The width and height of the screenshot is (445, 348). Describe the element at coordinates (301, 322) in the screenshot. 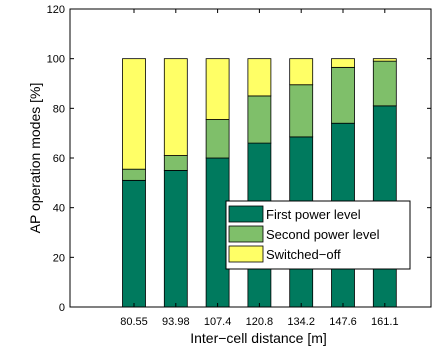

I see `x-tick-label: 134.2` at that location.